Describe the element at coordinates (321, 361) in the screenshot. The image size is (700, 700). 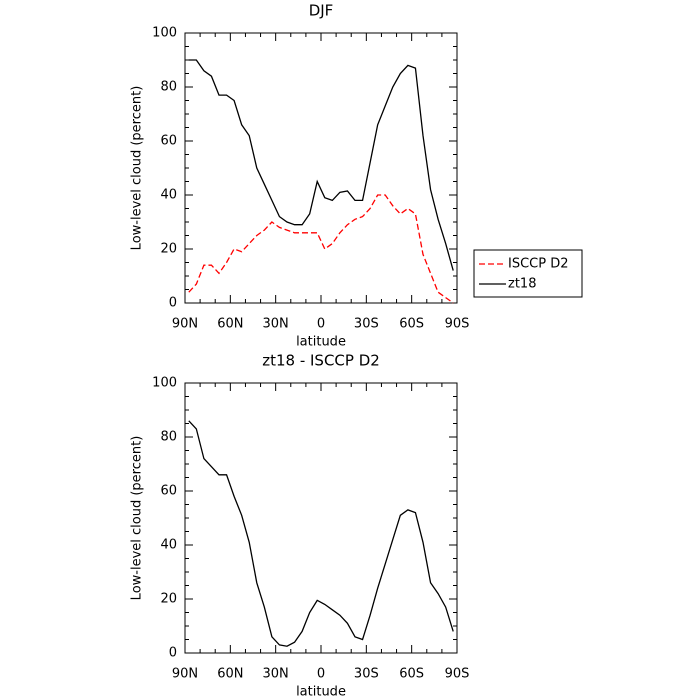
I see `chart-title: zt18 - ISCCP D2` at that location.